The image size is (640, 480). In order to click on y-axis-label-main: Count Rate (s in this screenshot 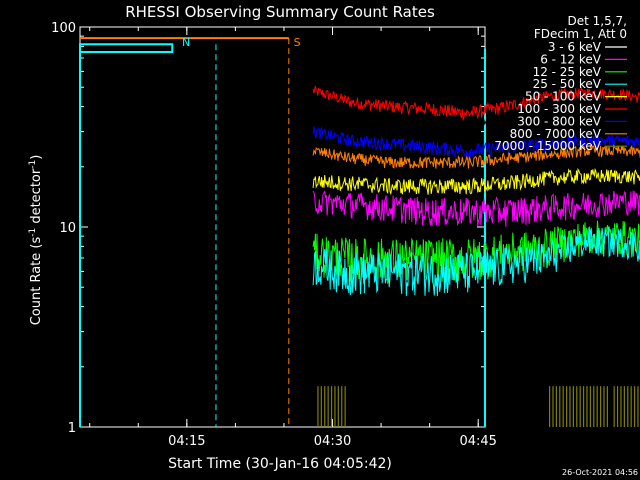, I will do `click(36, 281)`.